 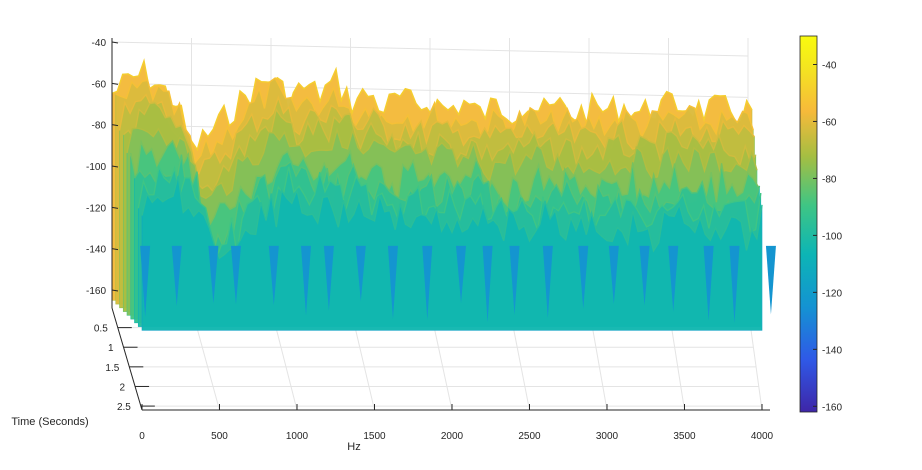 What do you see at coordinates (96, 167) in the screenshot?
I see `z-tick-label: -100` at bounding box center [96, 167].